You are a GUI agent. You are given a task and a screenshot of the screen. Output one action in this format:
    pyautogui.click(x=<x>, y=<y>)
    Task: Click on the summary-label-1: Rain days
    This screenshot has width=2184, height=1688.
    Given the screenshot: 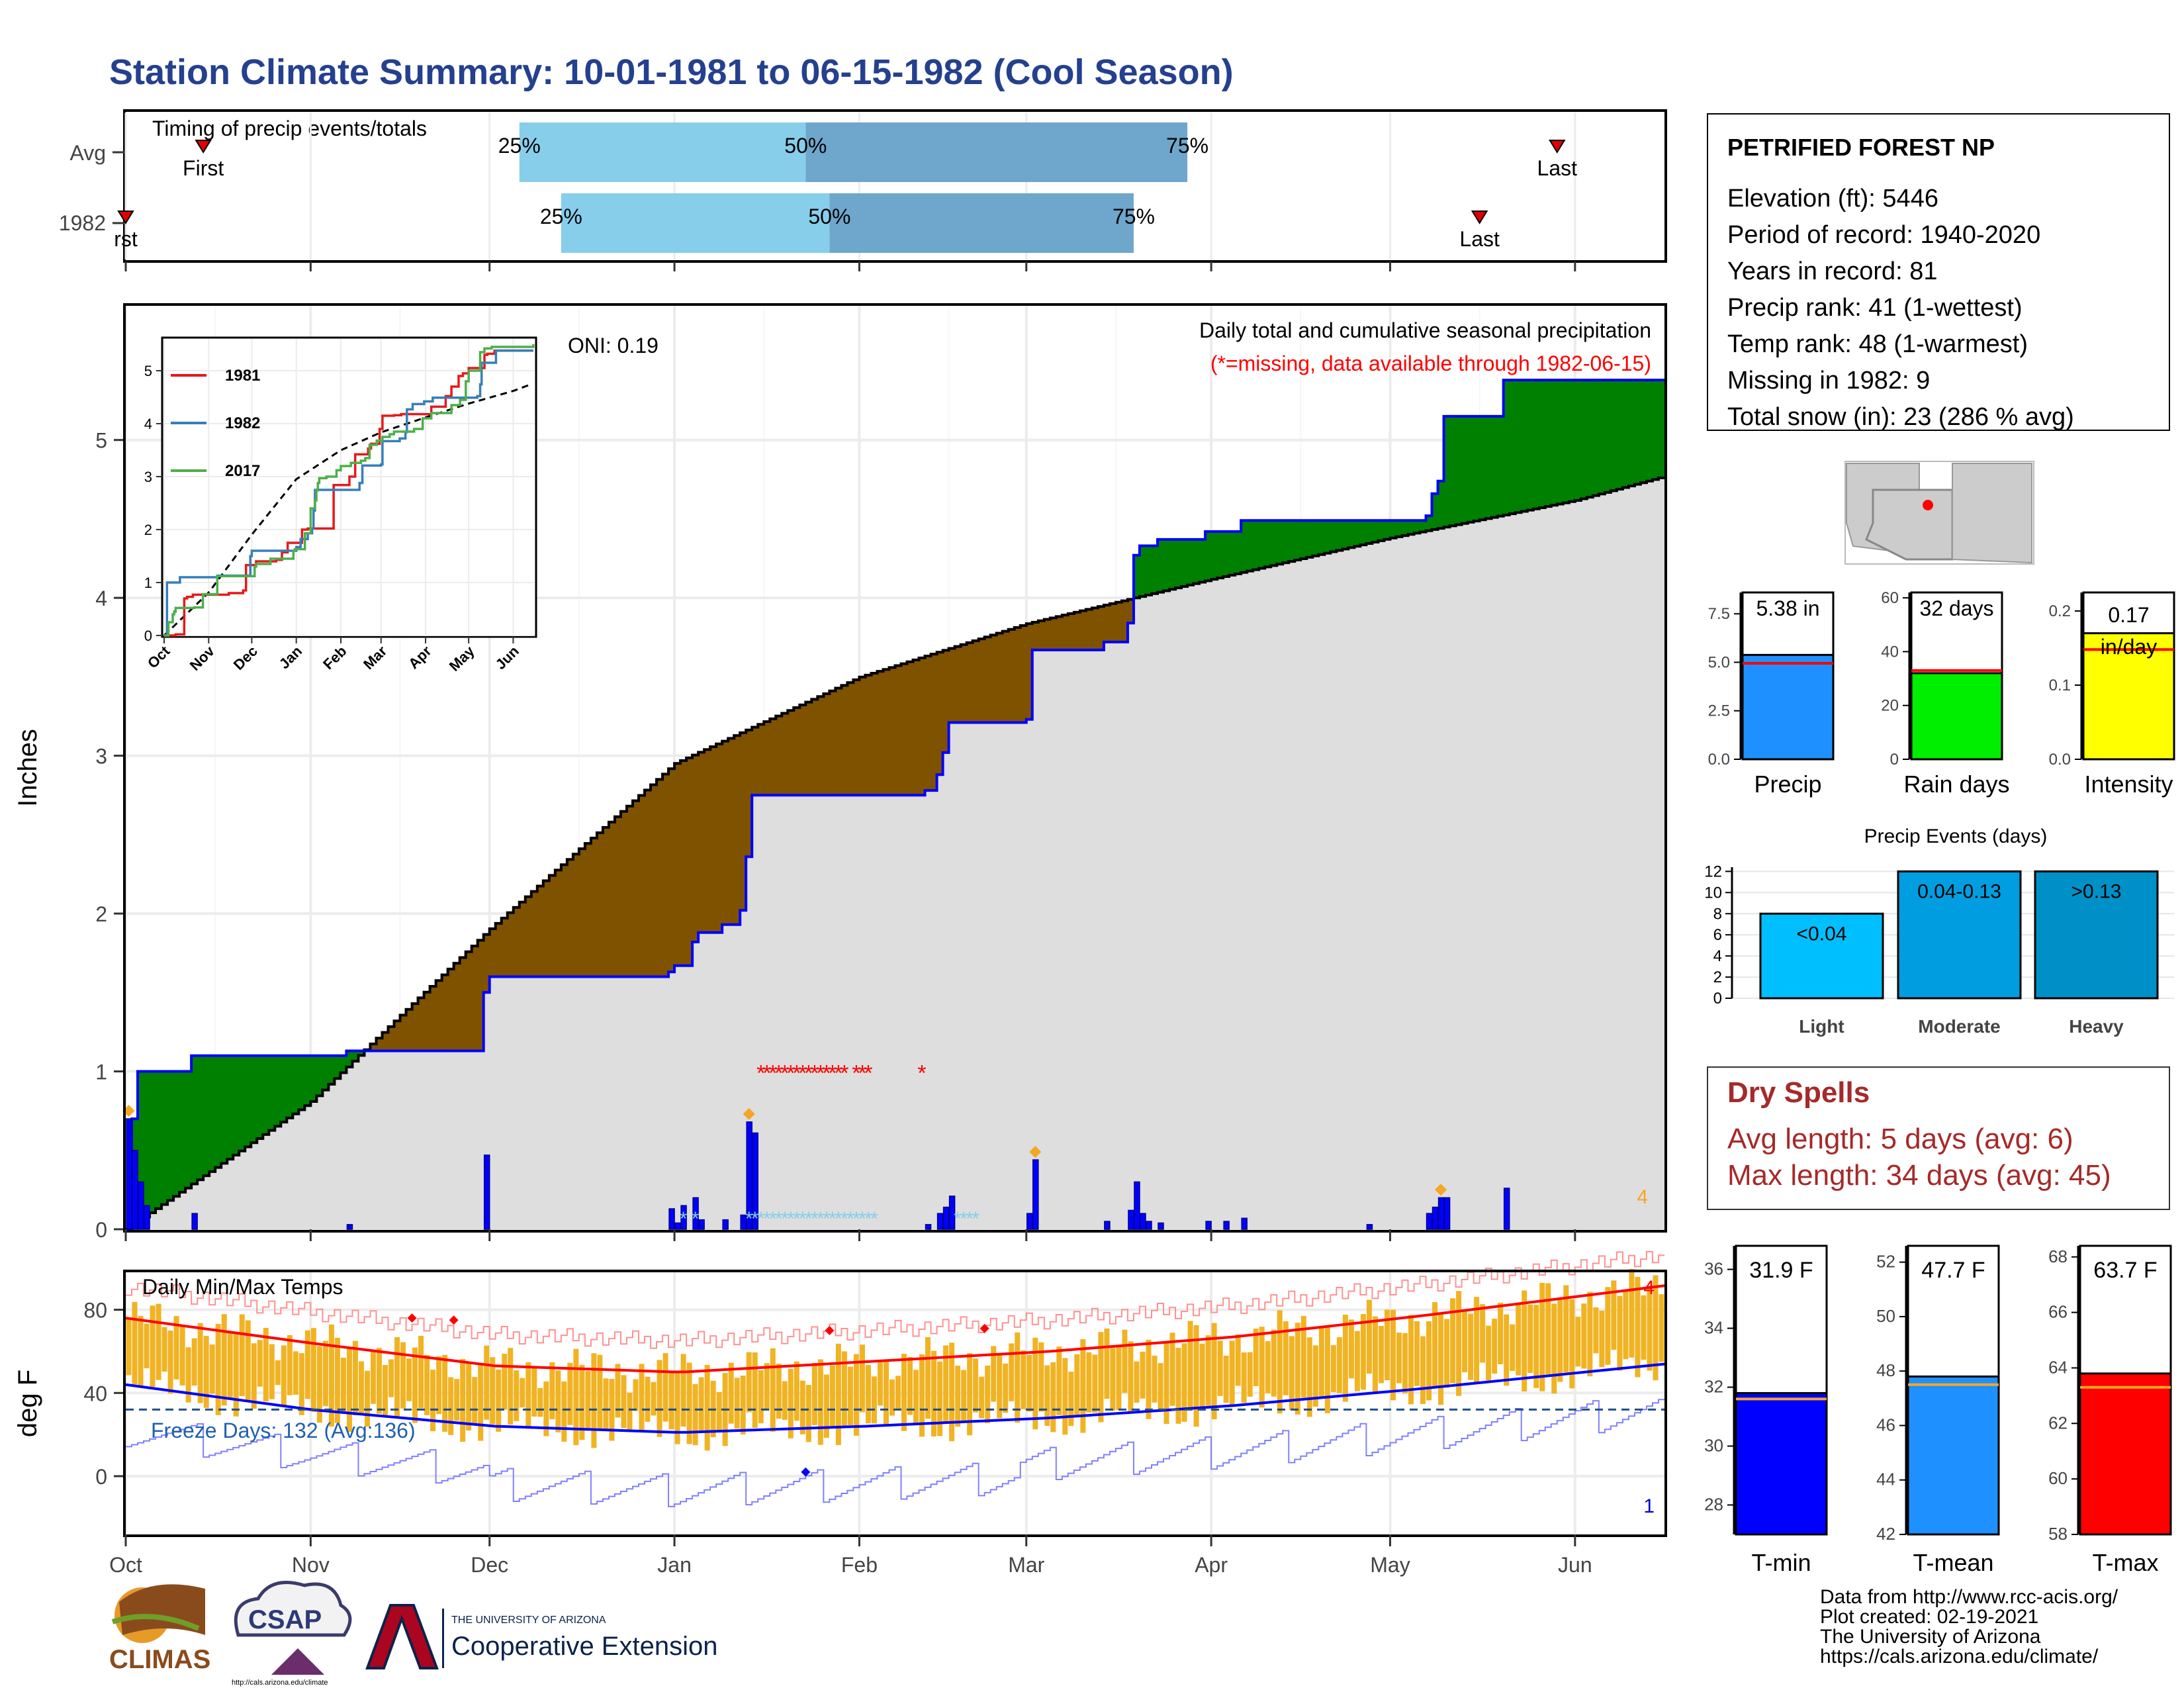 What is the action you would take?
    pyautogui.click(x=1956, y=784)
    